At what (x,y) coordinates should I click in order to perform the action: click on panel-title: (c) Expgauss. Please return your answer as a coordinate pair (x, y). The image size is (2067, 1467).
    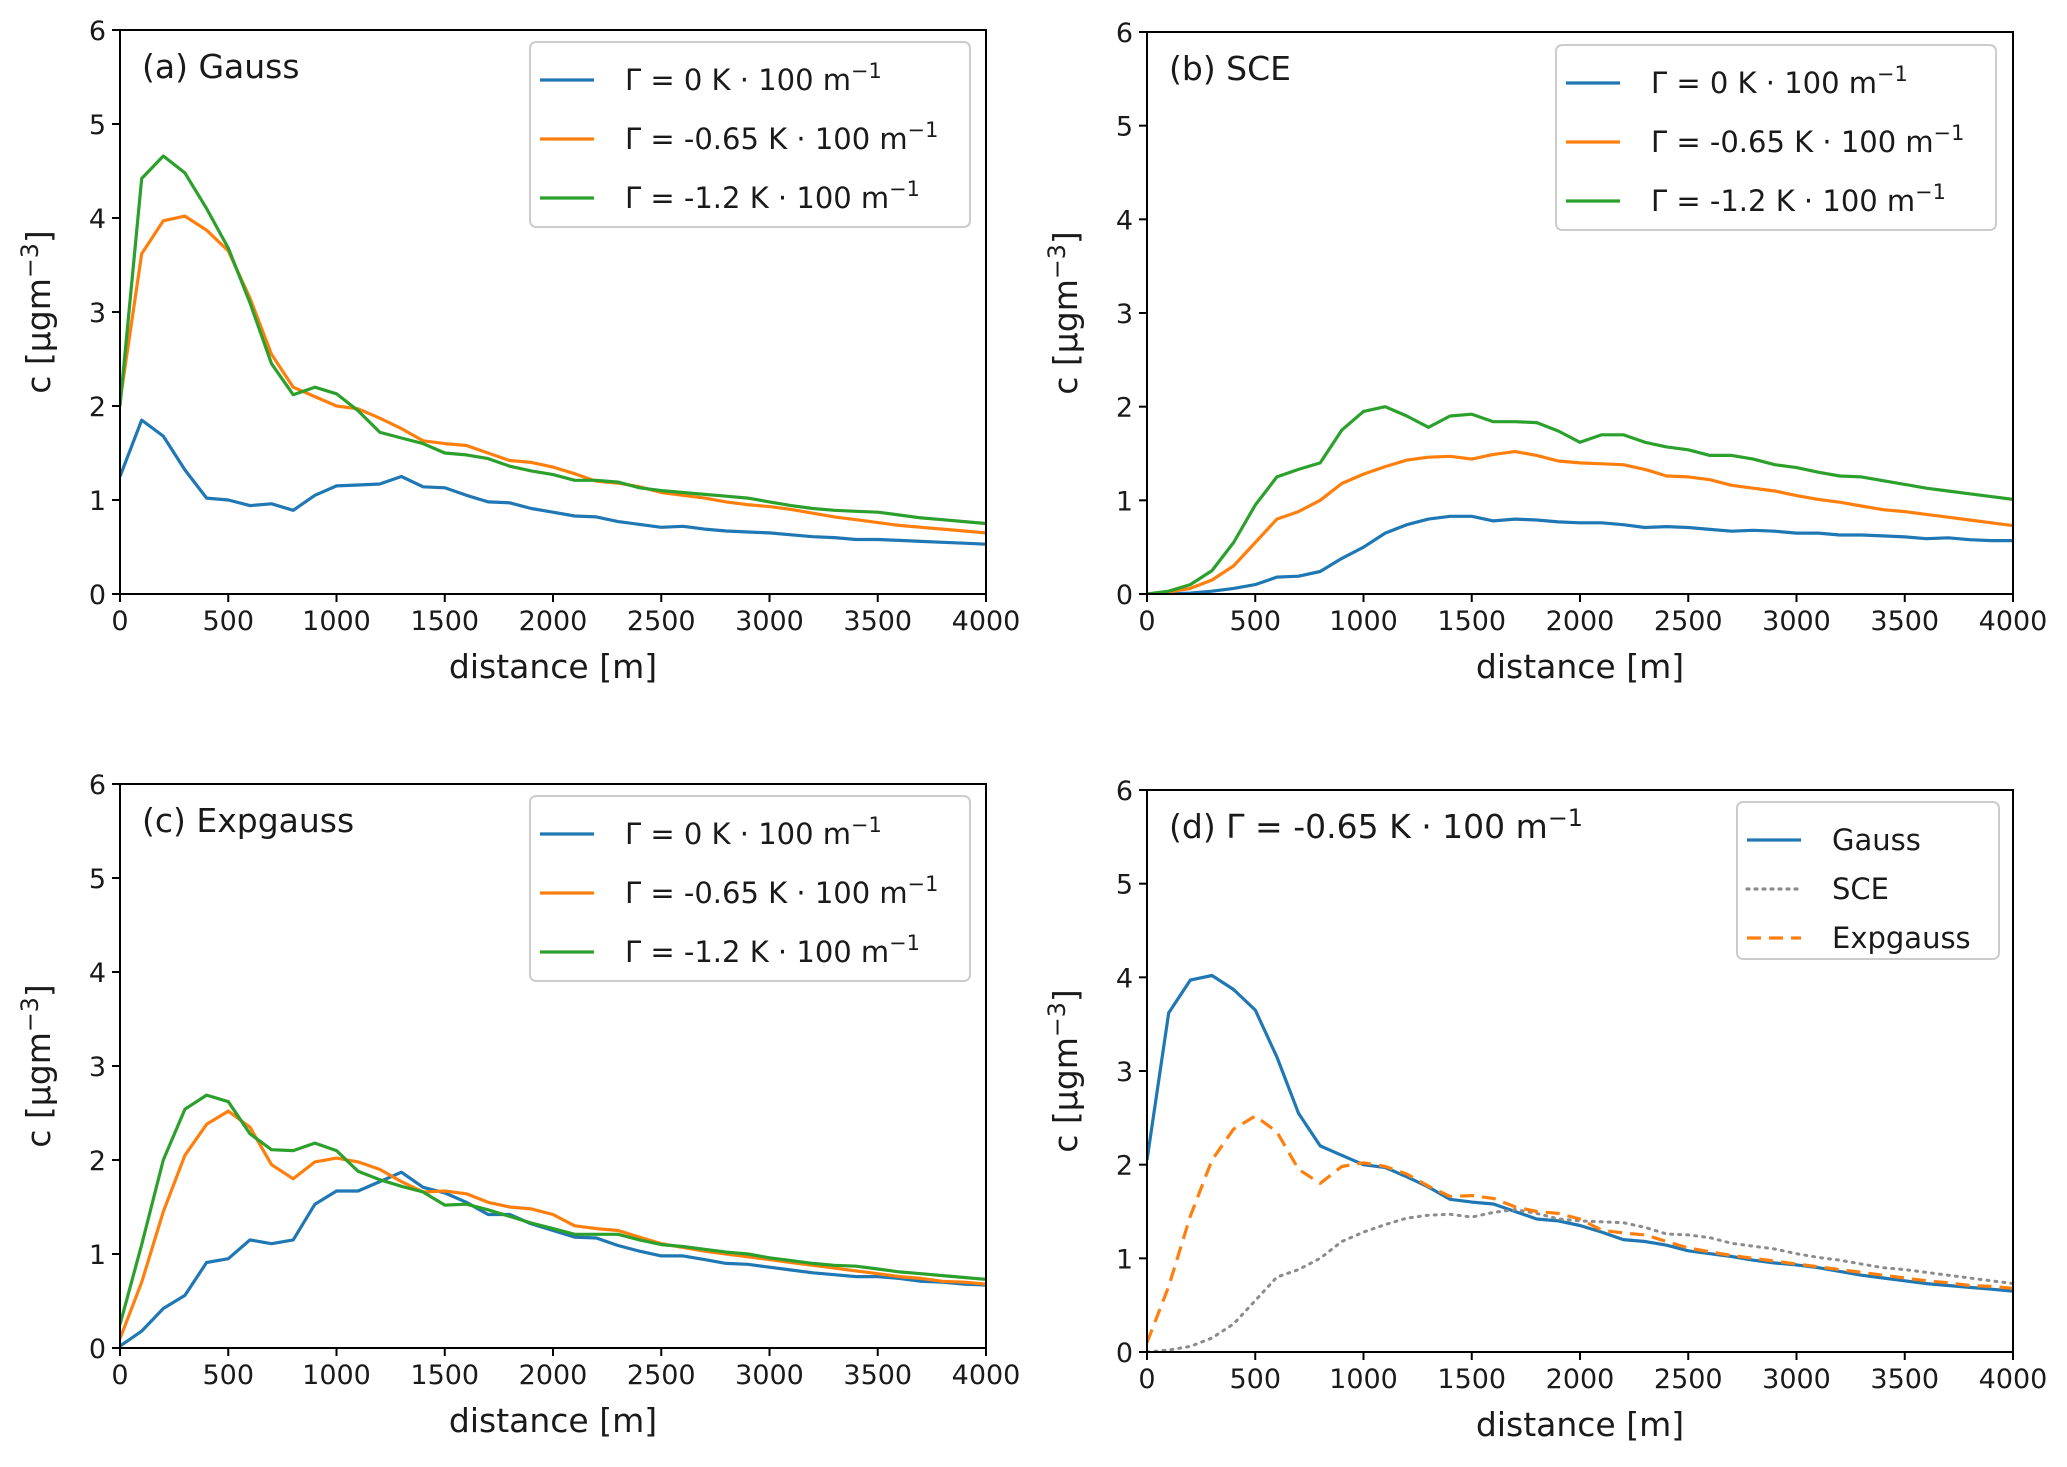
    Looking at the image, I should click on (248, 820).